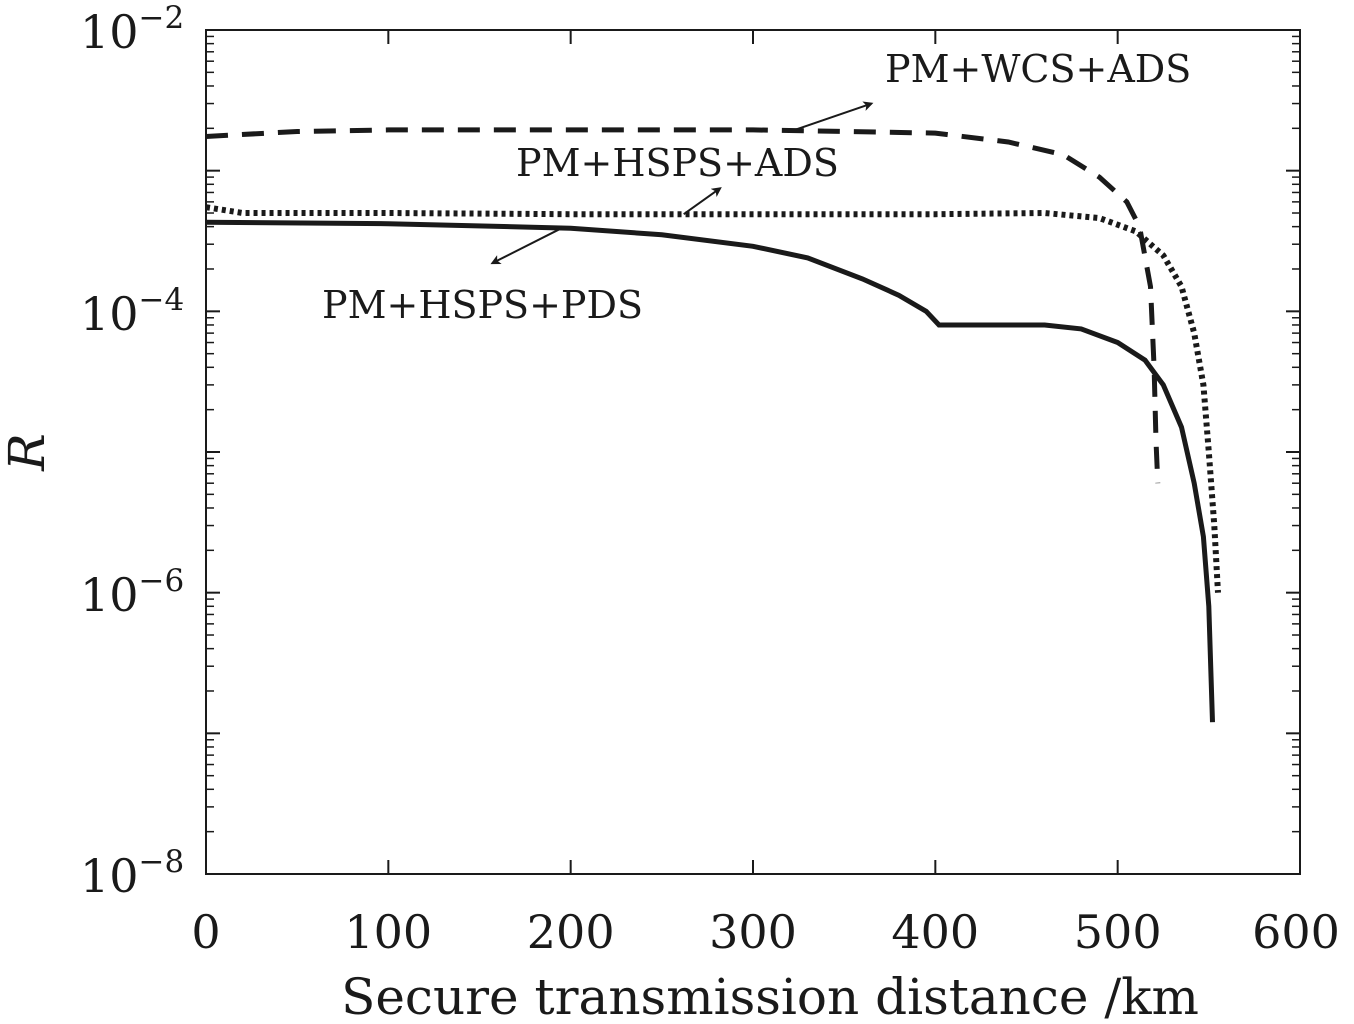 The height and width of the screenshot is (1024, 1354). Describe the element at coordinates (834, 116) in the screenshot. I see `annotation-arrow-wcs-ads` at that location.